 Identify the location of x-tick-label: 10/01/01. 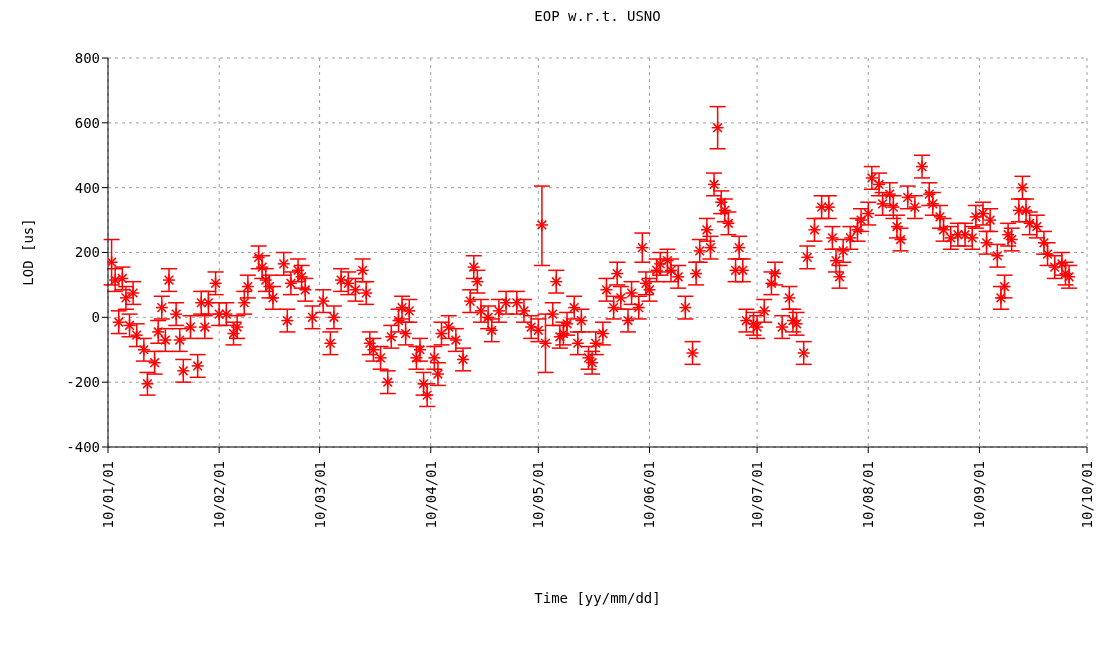
(108, 495).